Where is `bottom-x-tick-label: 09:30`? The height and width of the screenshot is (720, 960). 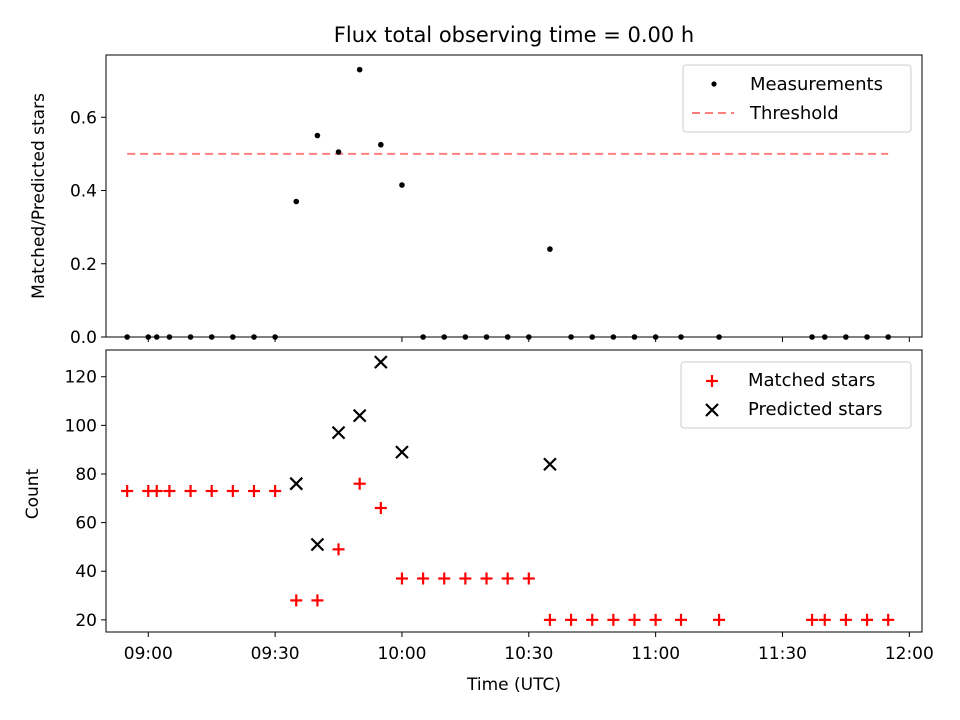 bottom-x-tick-label: 09:30 is located at coordinates (275, 654).